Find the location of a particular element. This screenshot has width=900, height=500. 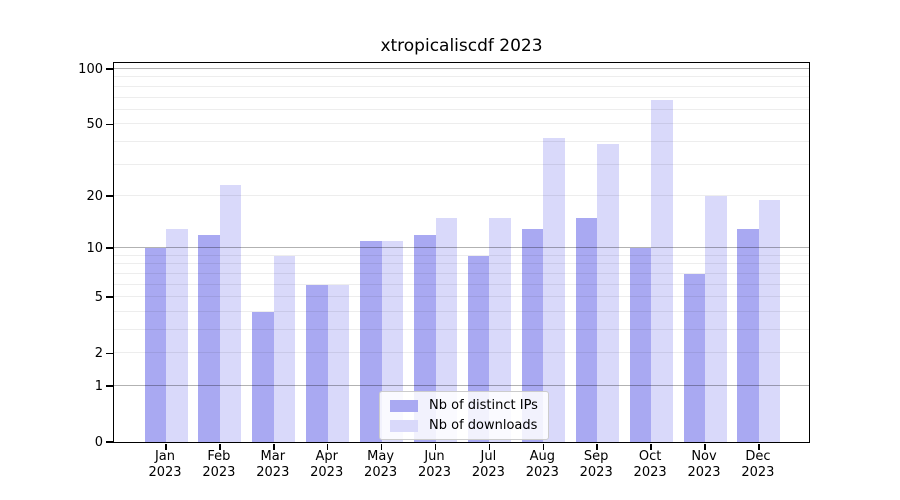

y-tick-label: 2 is located at coordinates (98, 354).